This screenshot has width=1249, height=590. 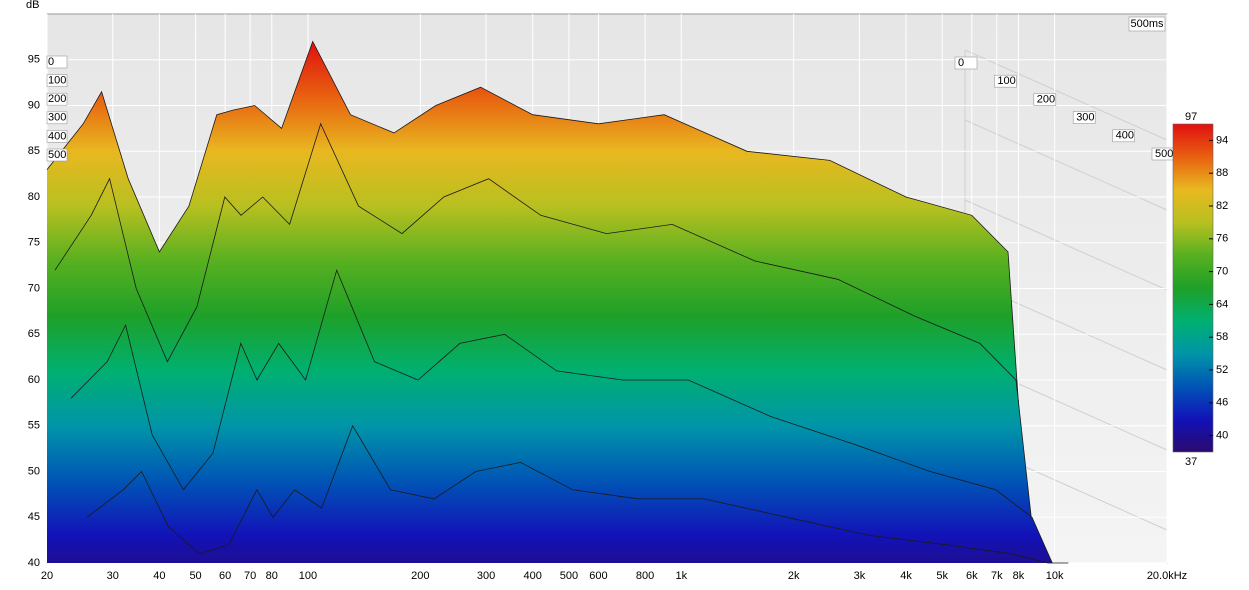 I want to click on x-tick-label: 80, so click(x=272, y=576).